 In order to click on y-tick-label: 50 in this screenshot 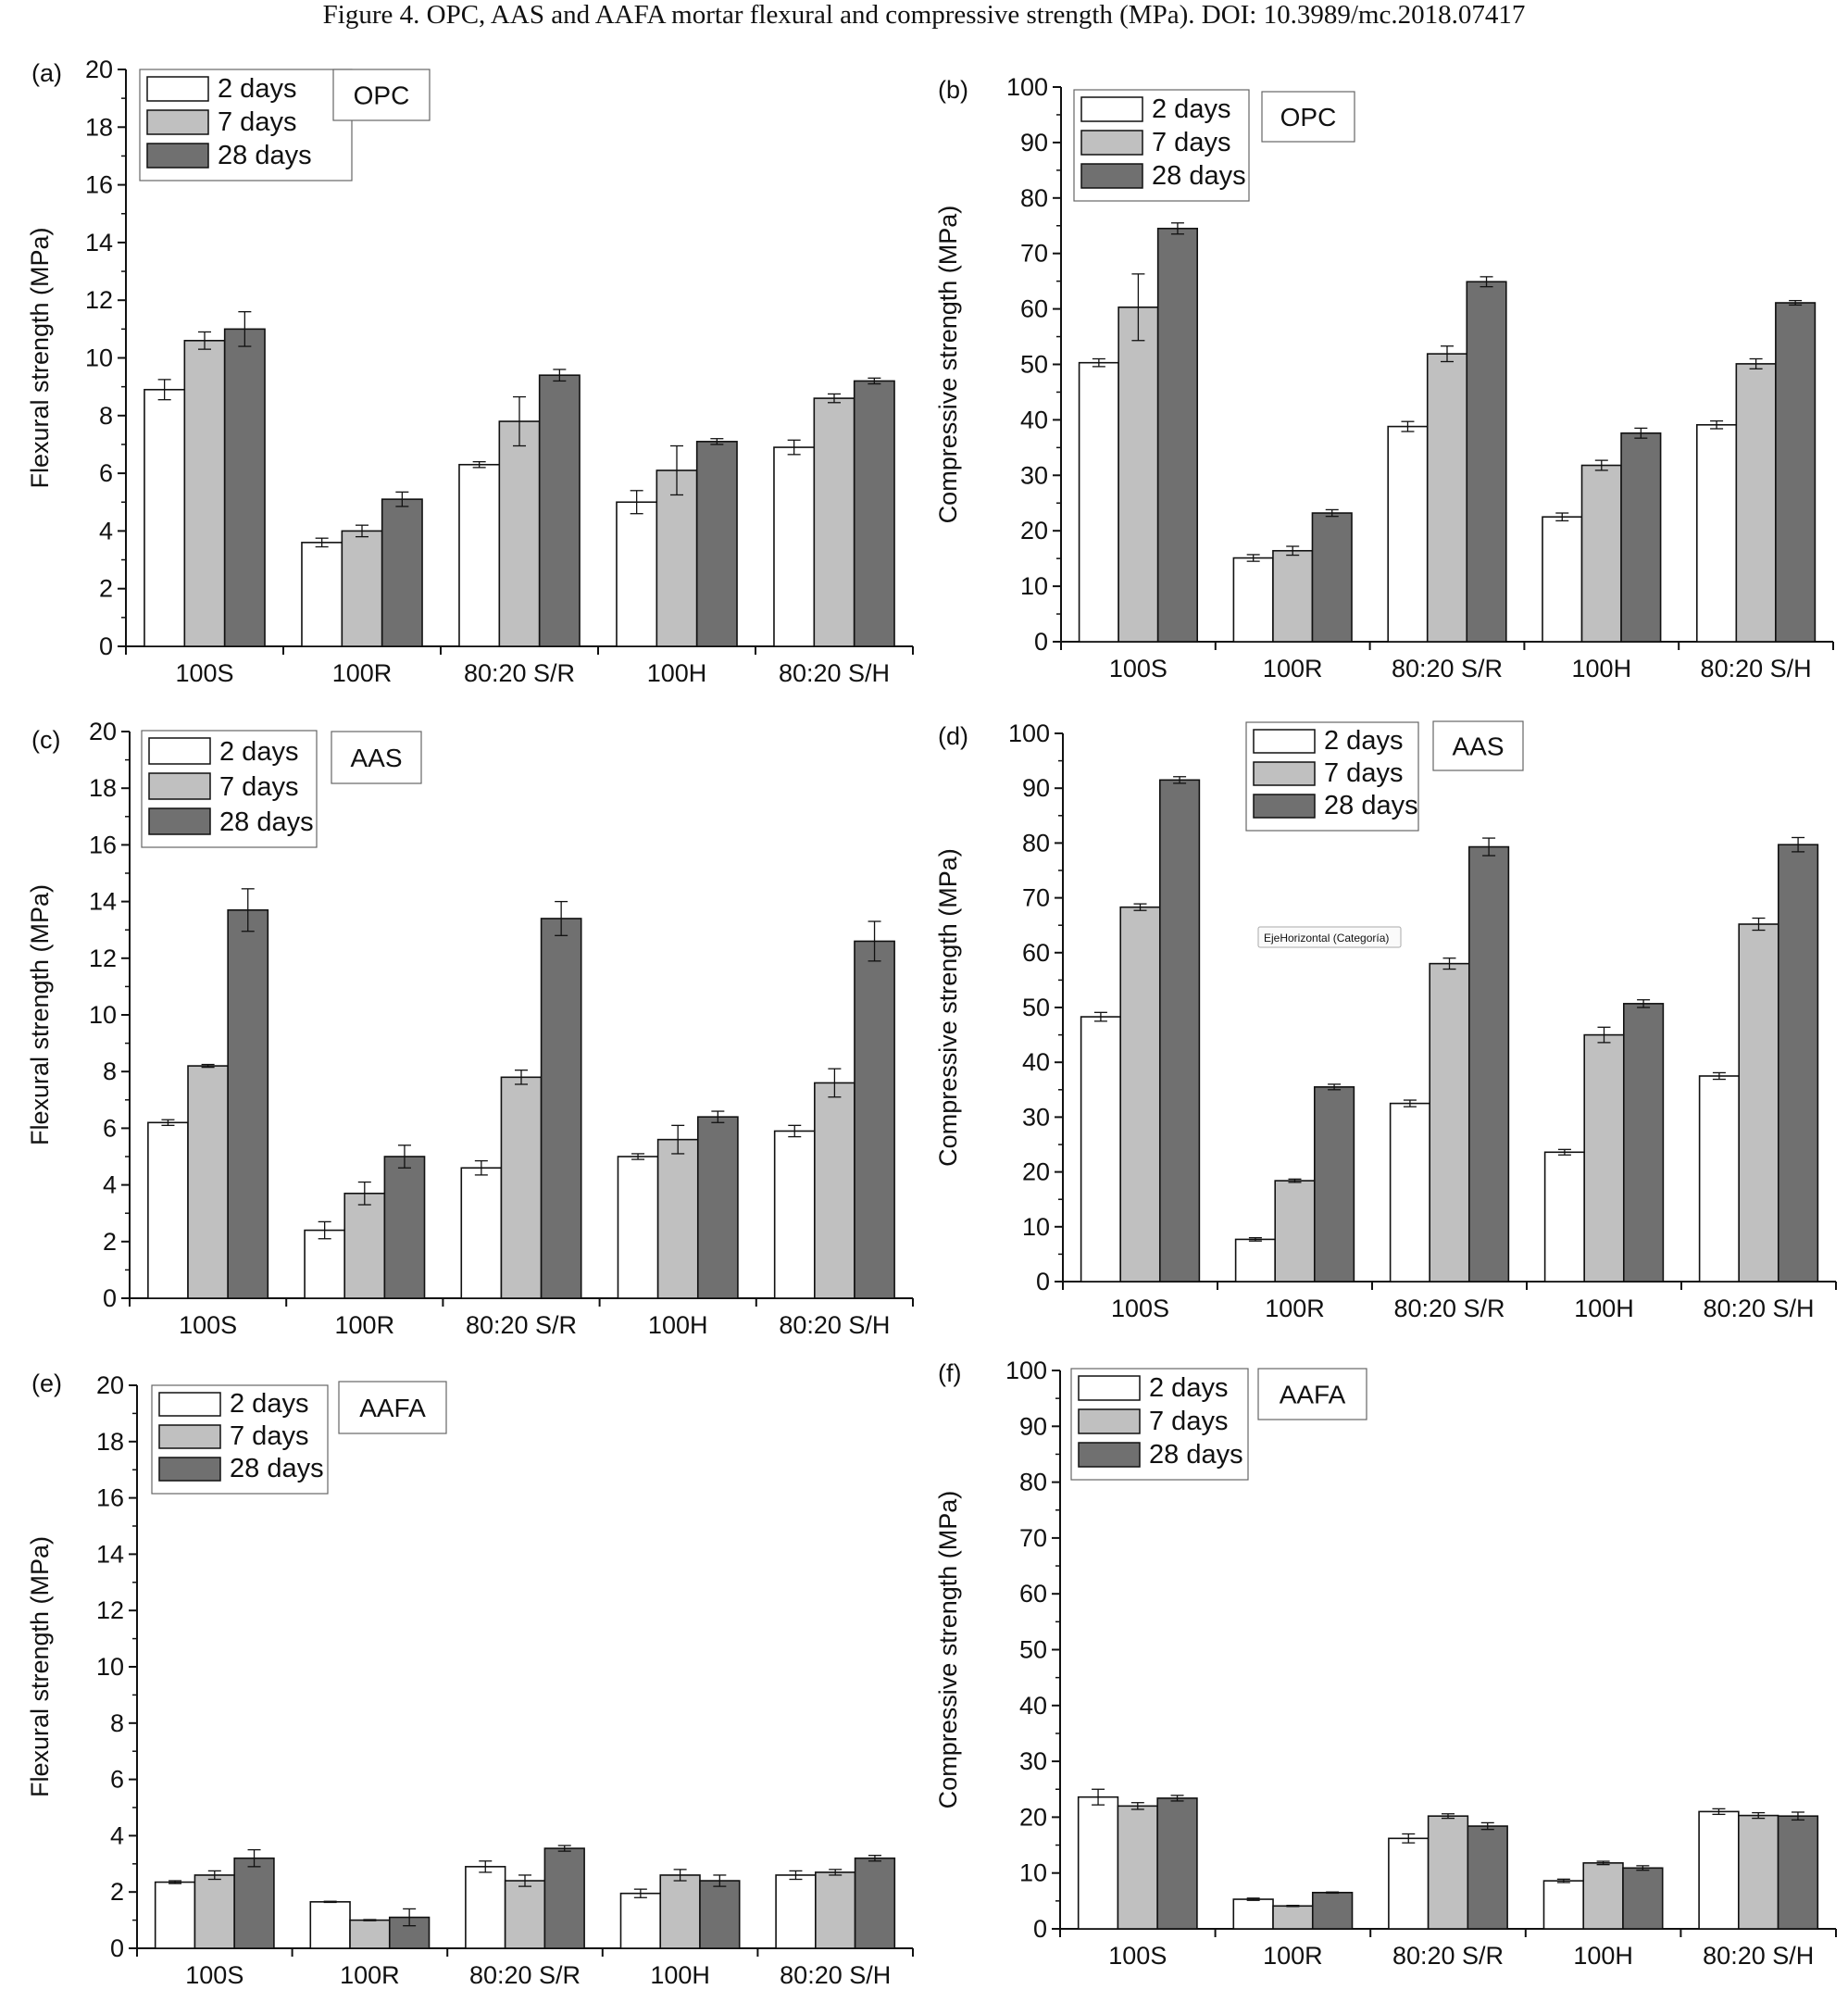, I will do `click(1033, 1650)`.